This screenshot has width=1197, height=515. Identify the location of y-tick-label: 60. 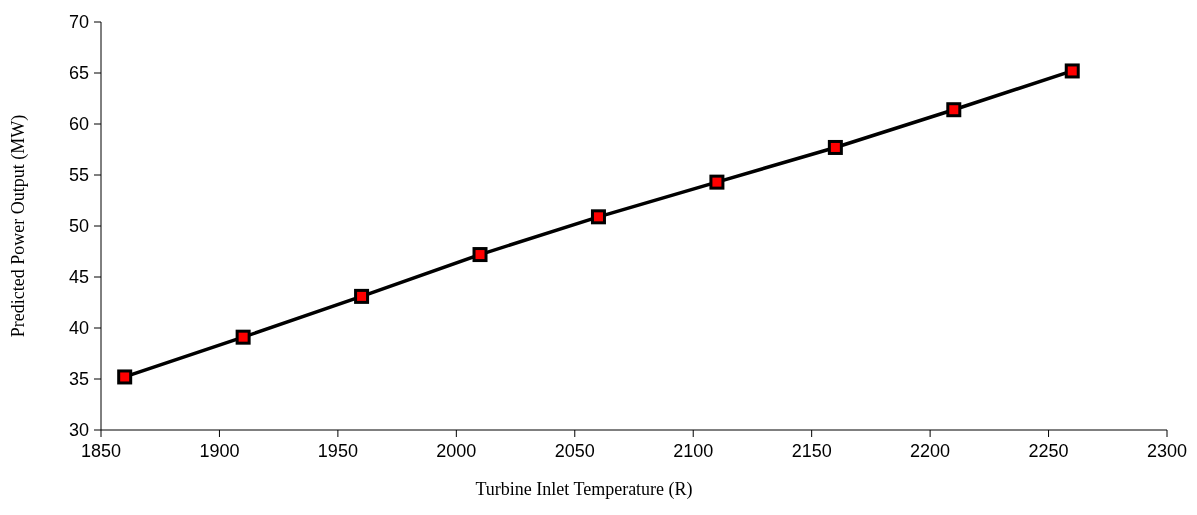
(78, 124).